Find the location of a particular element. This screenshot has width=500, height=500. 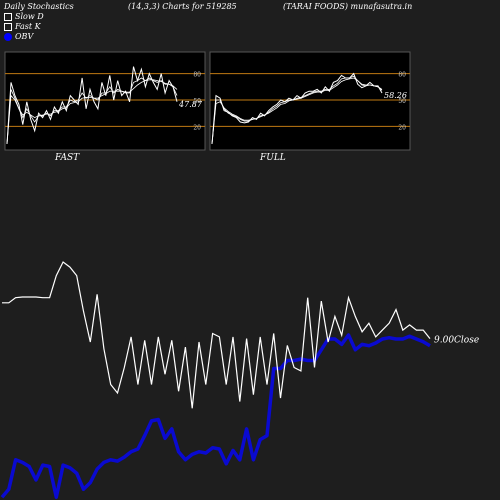

legend-label-slow-d: Slow D is located at coordinates (29, 16).